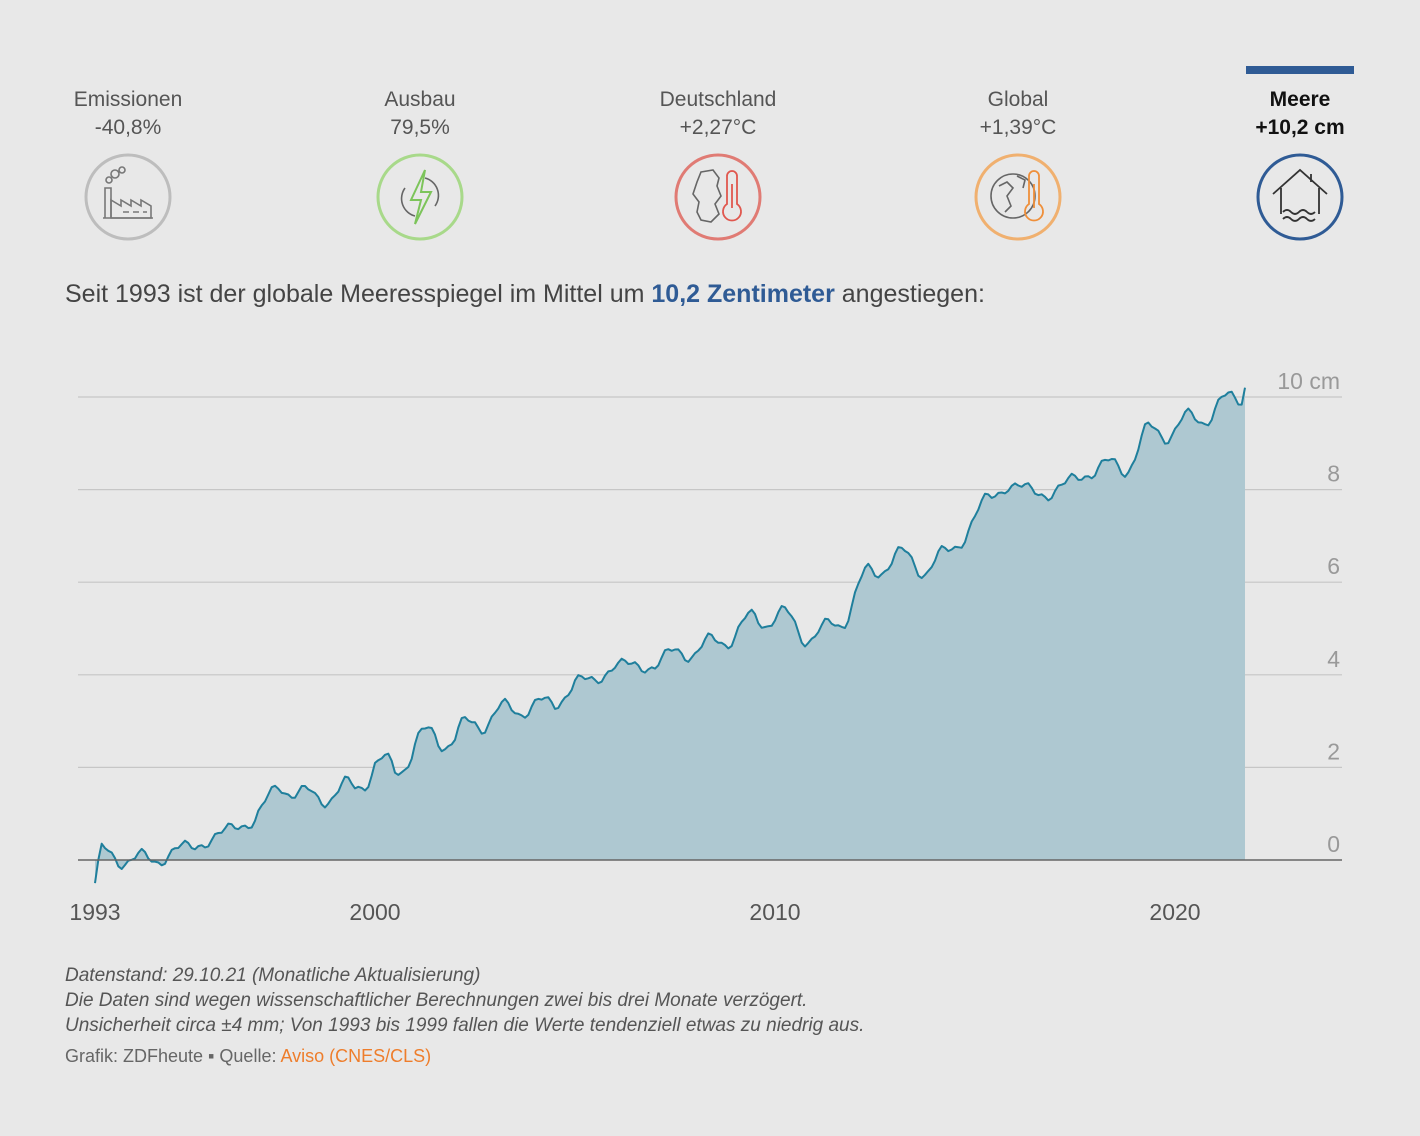  I want to click on y-tick-label: 8, so click(1333, 474).